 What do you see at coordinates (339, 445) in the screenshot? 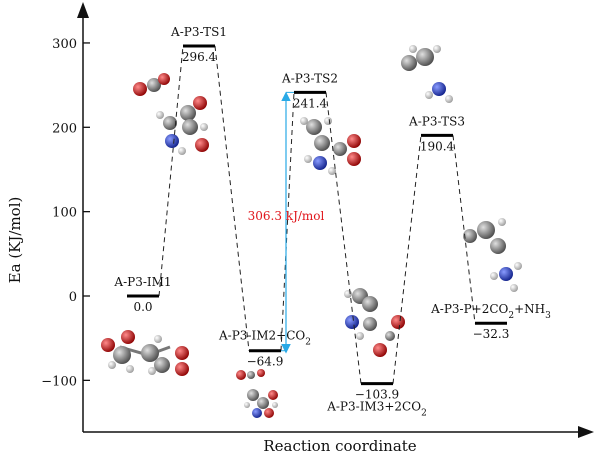
I see `x-axis-label: Reaction coordinate` at bounding box center [339, 445].